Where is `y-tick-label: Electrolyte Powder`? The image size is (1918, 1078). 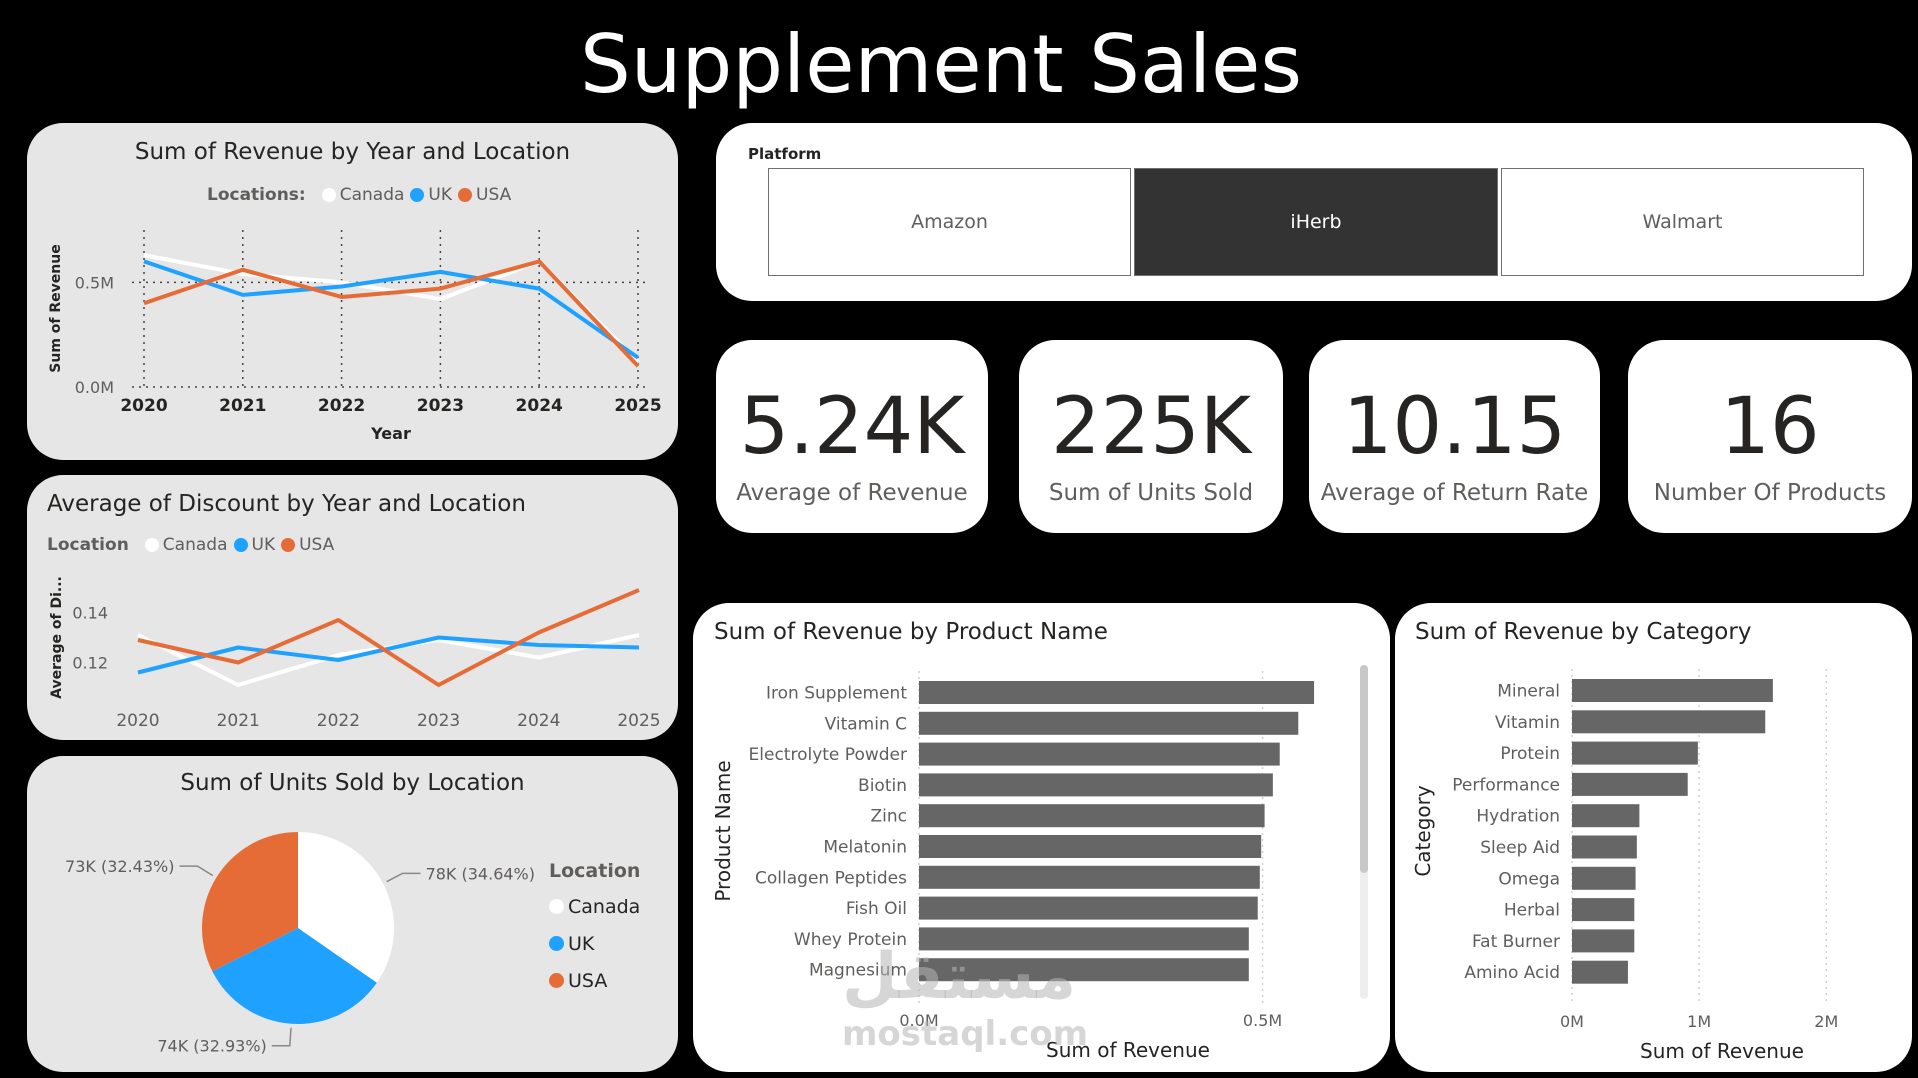 y-tick-label: Electrolyte Powder is located at coordinates (828, 755).